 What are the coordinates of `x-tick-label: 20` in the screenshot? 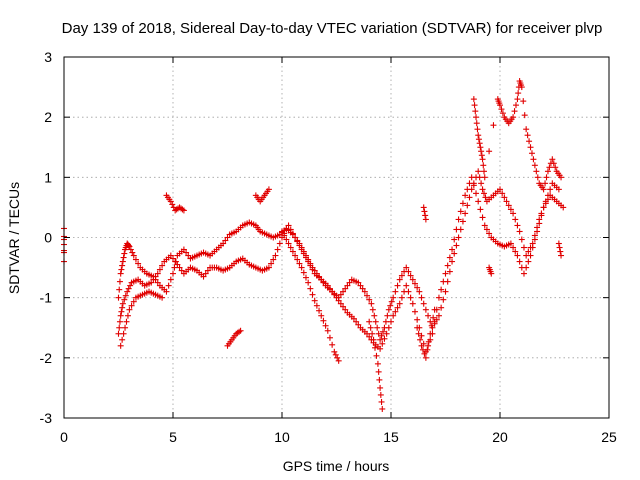 It's located at (500, 437).